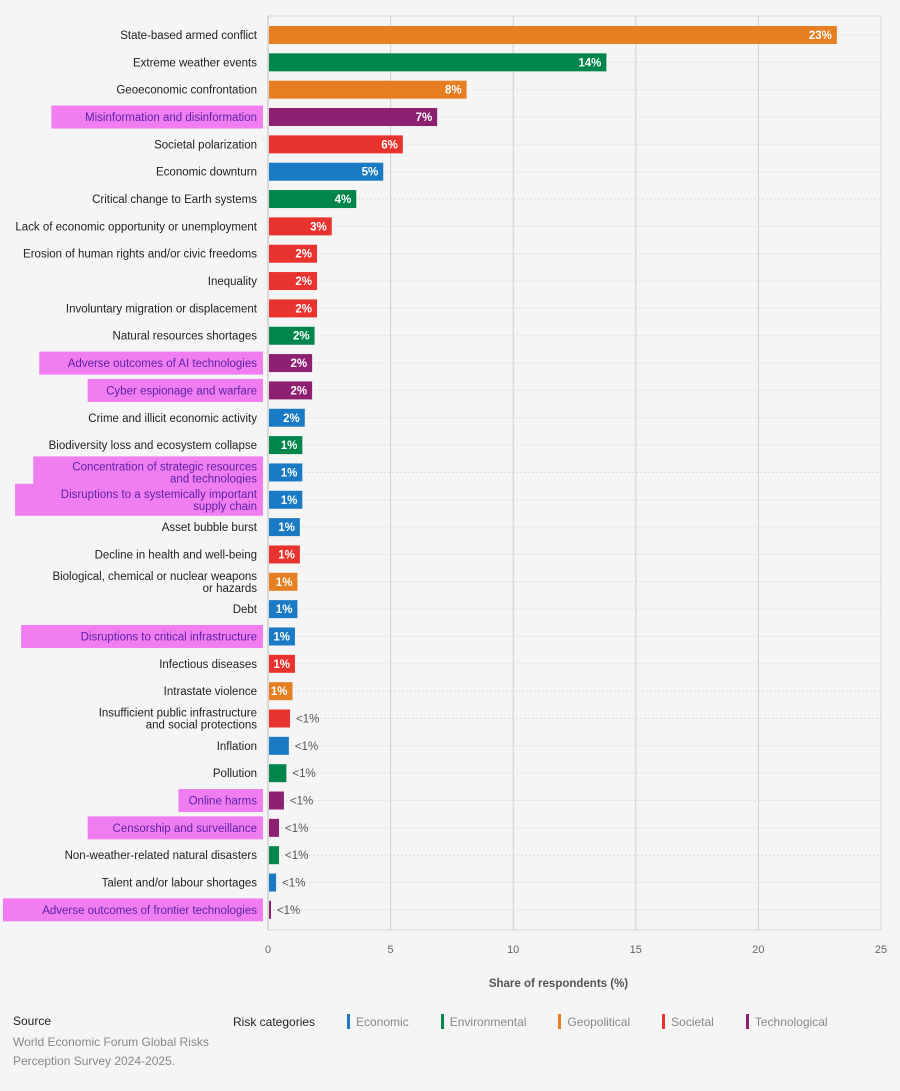 The height and width of the screenshot is (1091, 900). I want to click on data-label: 23%, so click(820, 36).